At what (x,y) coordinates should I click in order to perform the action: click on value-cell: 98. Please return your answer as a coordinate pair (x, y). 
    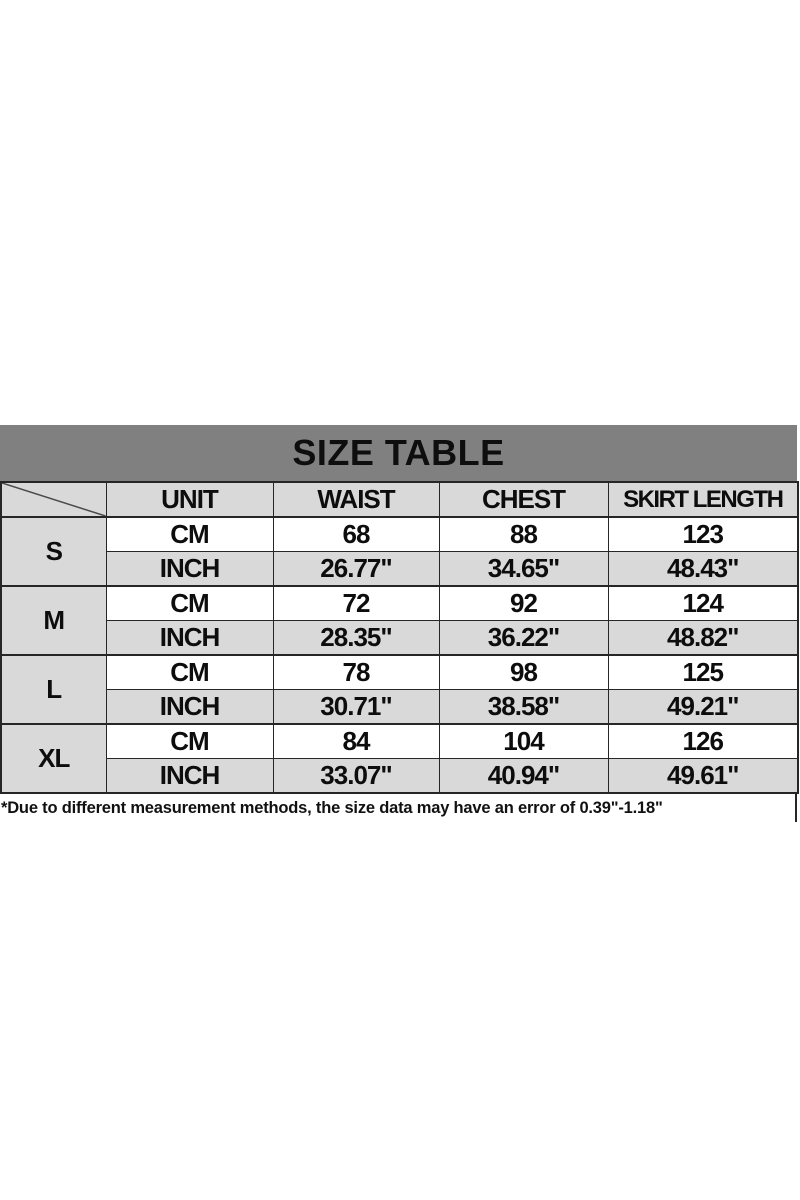
    Looking at the image, I should click on (523, 672).